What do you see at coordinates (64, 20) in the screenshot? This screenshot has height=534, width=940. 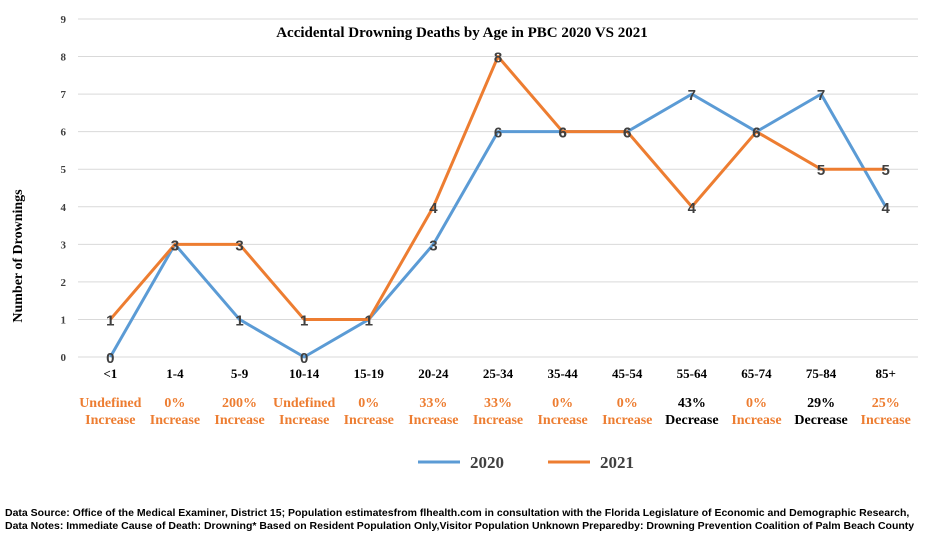 I see `y-tick-label: 9` at bounding box center [64, 20].